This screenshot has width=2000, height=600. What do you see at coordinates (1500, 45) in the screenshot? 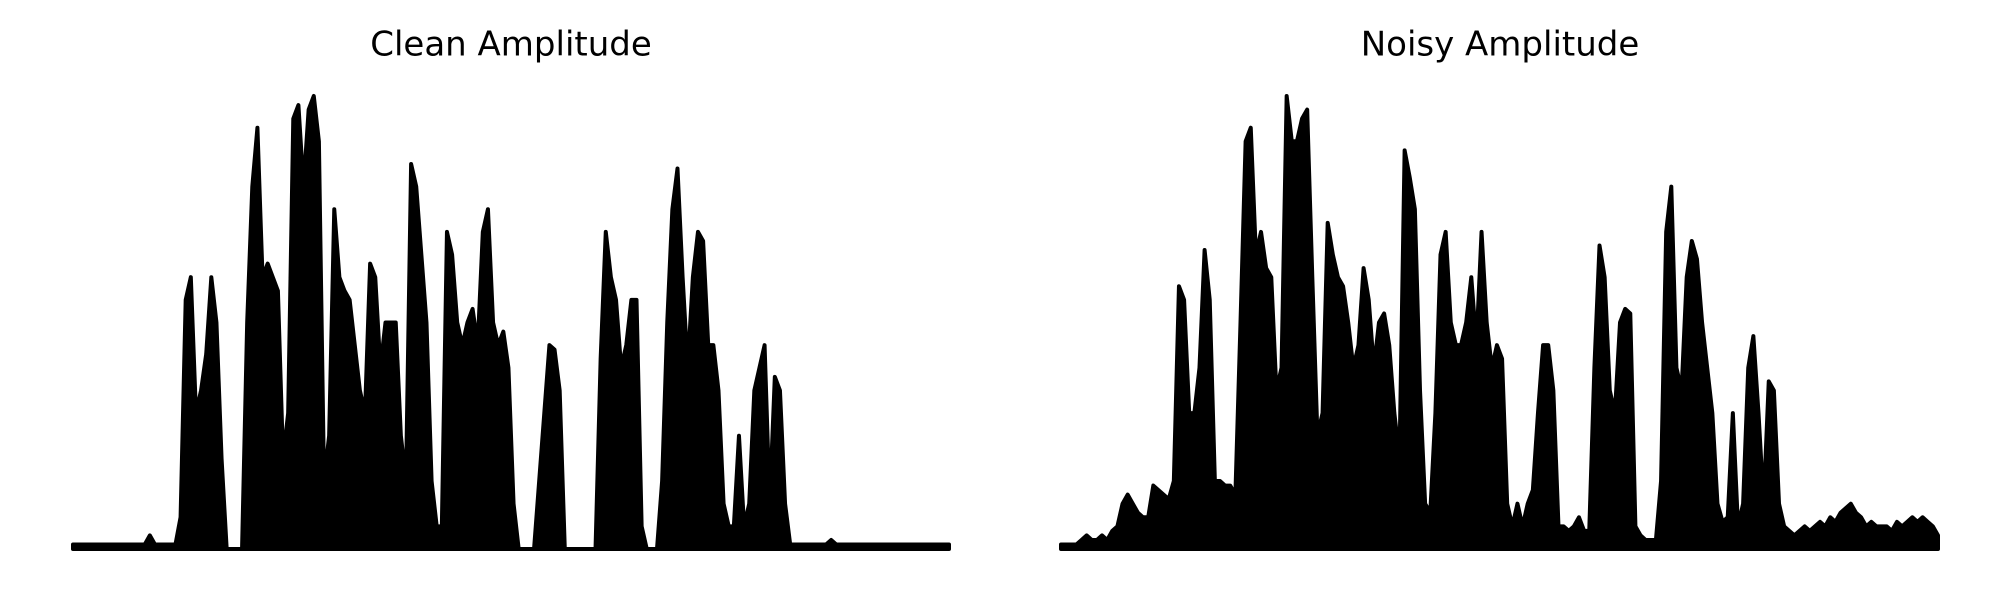
I see `chart-title: Noisy Amplitude` at bounding box center [1500, 45].